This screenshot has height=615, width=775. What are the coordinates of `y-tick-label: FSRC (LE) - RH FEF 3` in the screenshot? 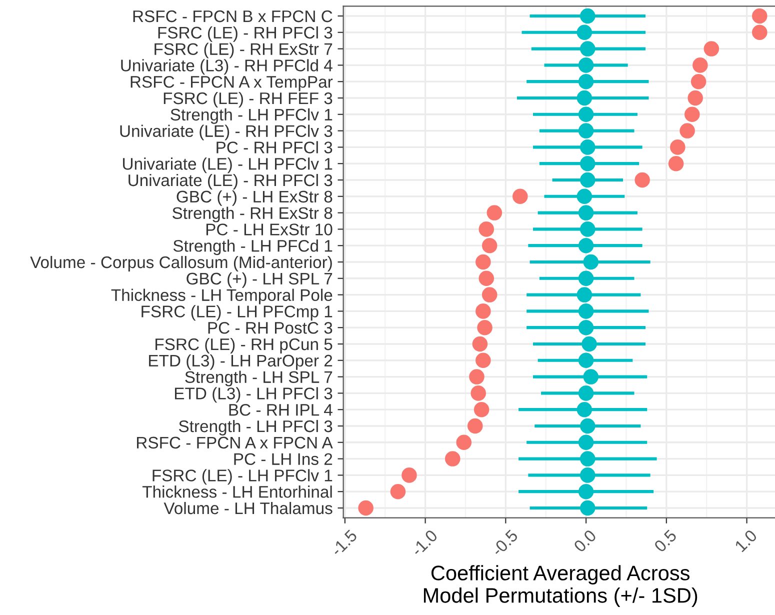 It's located at (248, 100).